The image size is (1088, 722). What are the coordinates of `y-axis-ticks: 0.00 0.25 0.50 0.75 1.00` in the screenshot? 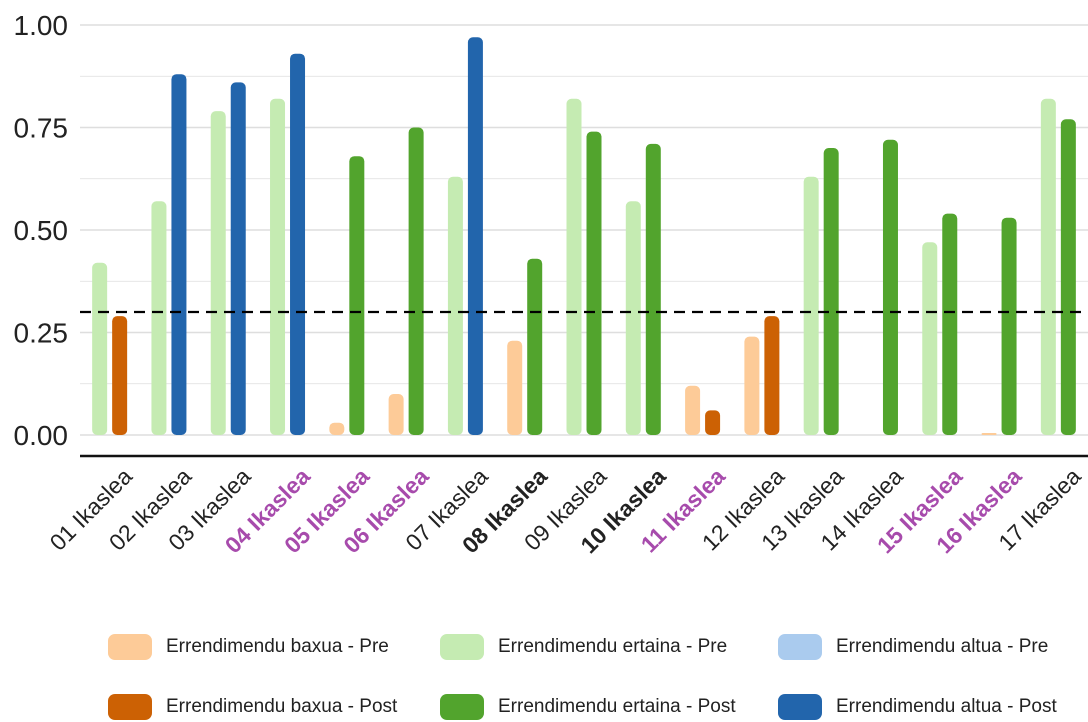 It's located at (41, 230).